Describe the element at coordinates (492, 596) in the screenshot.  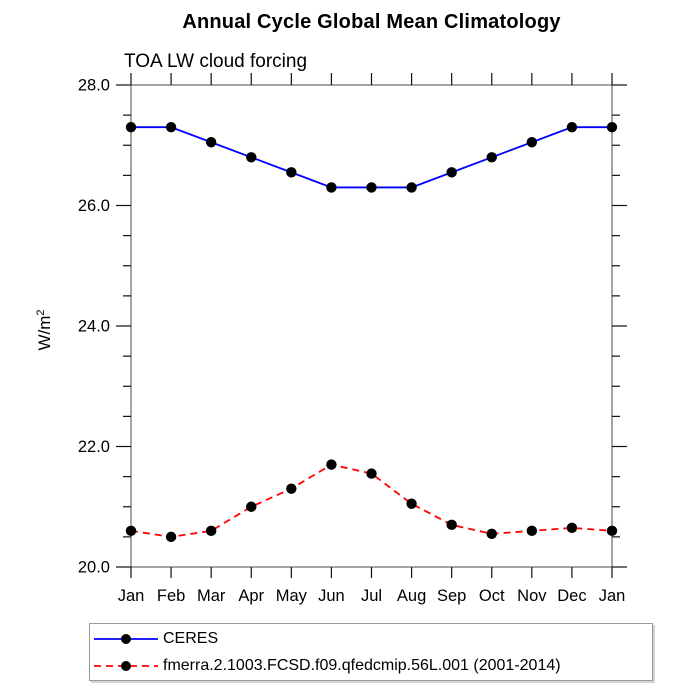
I see `x-axis-tick-label: Oct` at that location.